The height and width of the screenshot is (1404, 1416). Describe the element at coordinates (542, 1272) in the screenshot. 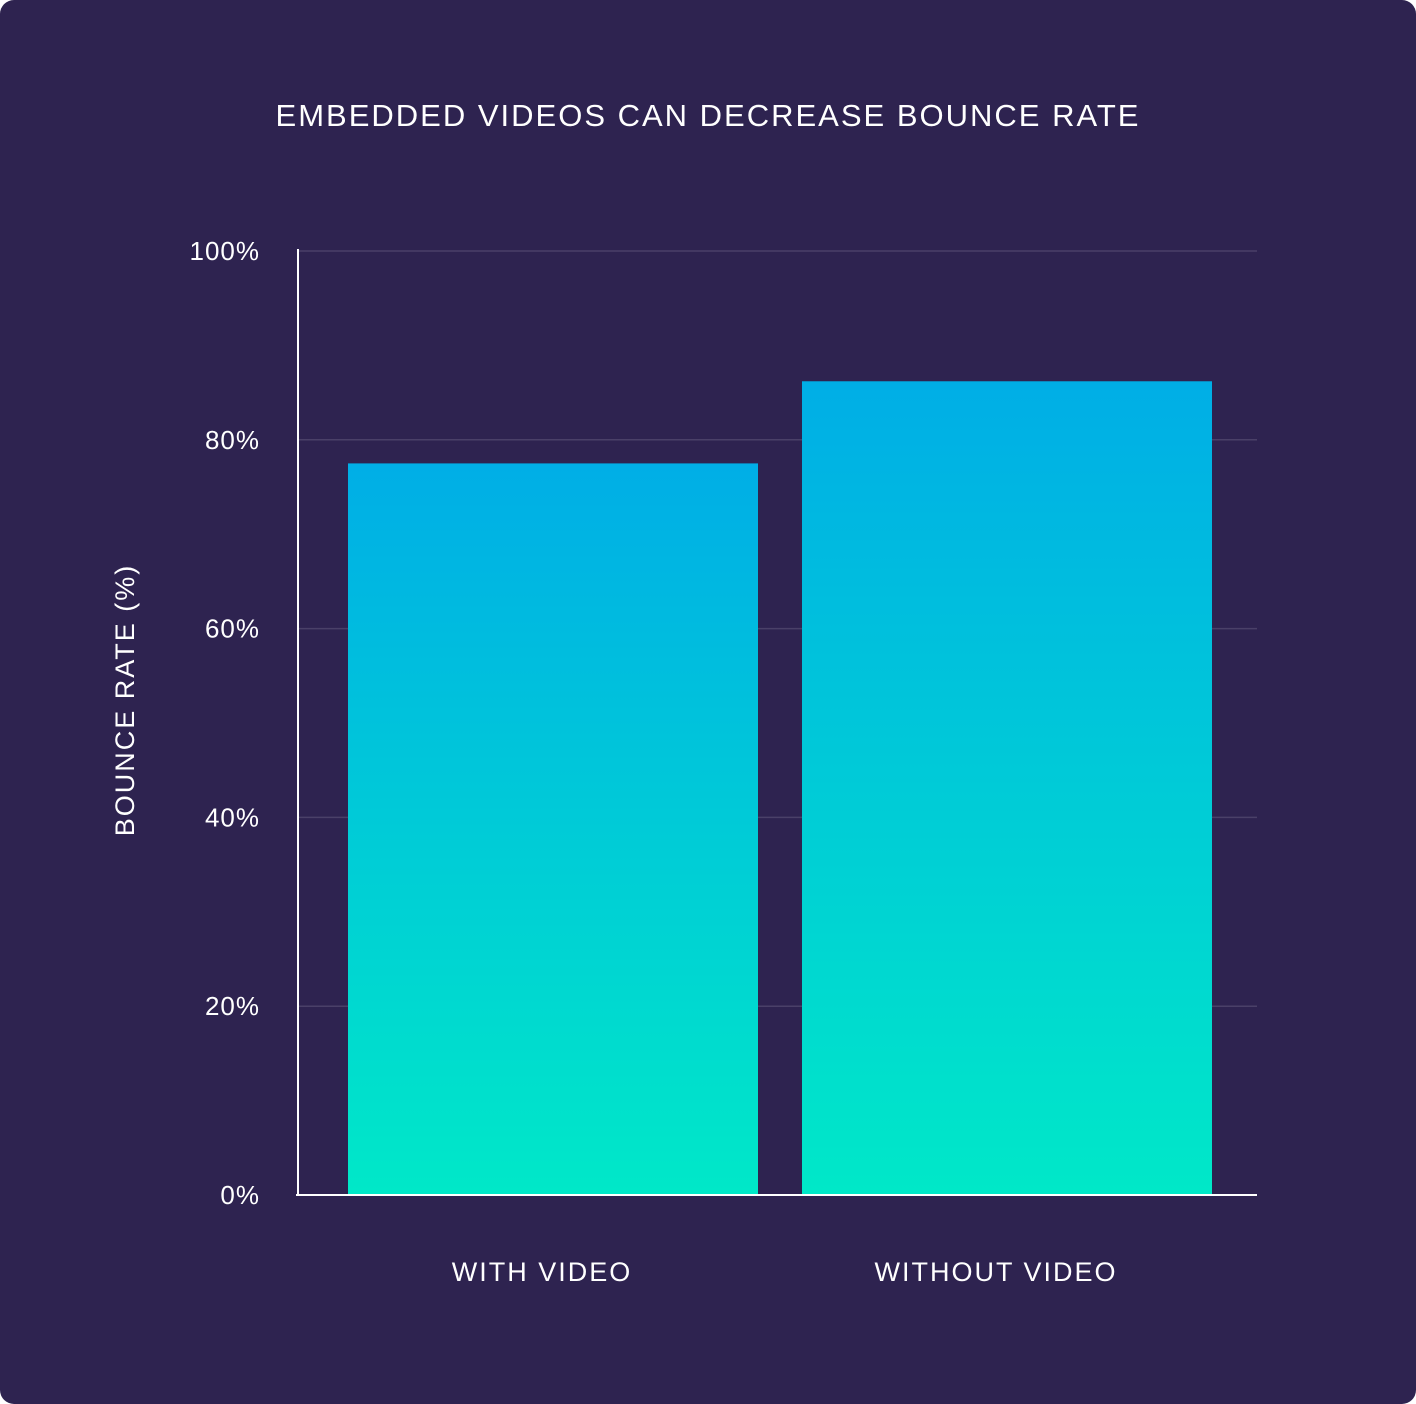

I see `x-tick-label: WITH VIDEO` at that location.